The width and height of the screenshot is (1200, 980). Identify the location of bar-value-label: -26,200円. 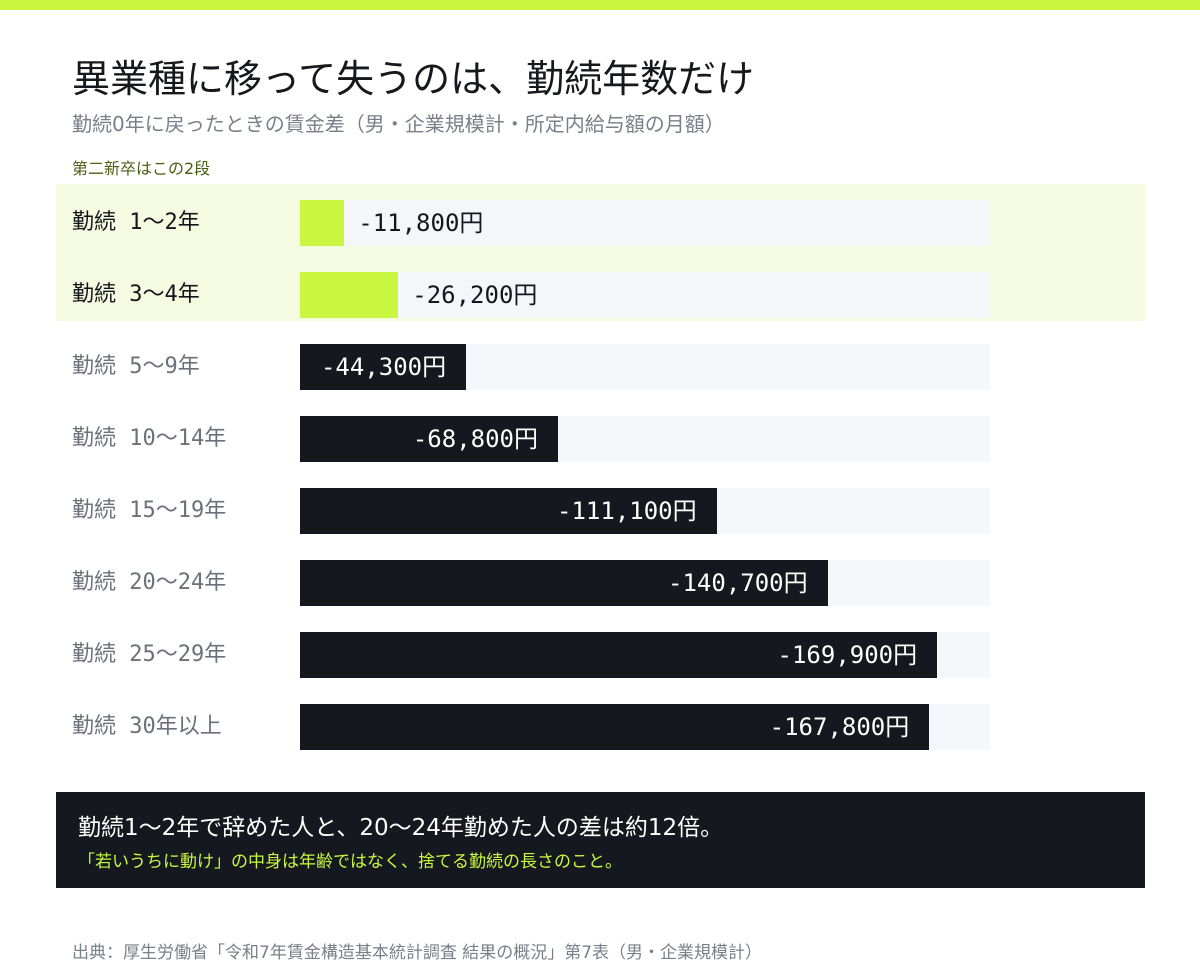
(475, 295).